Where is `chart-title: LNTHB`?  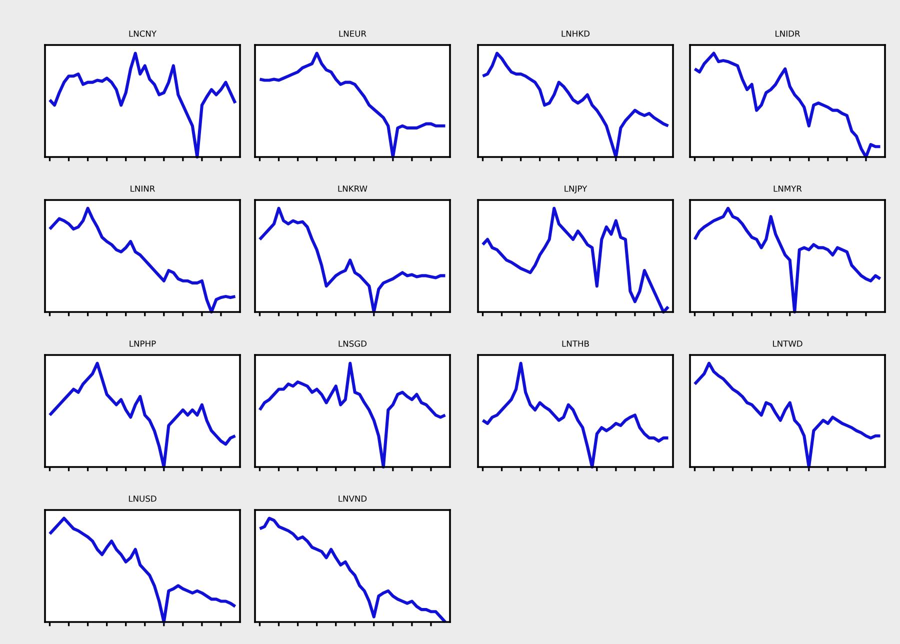 chart-title: LNTHB is located at coordinates (575, 343).